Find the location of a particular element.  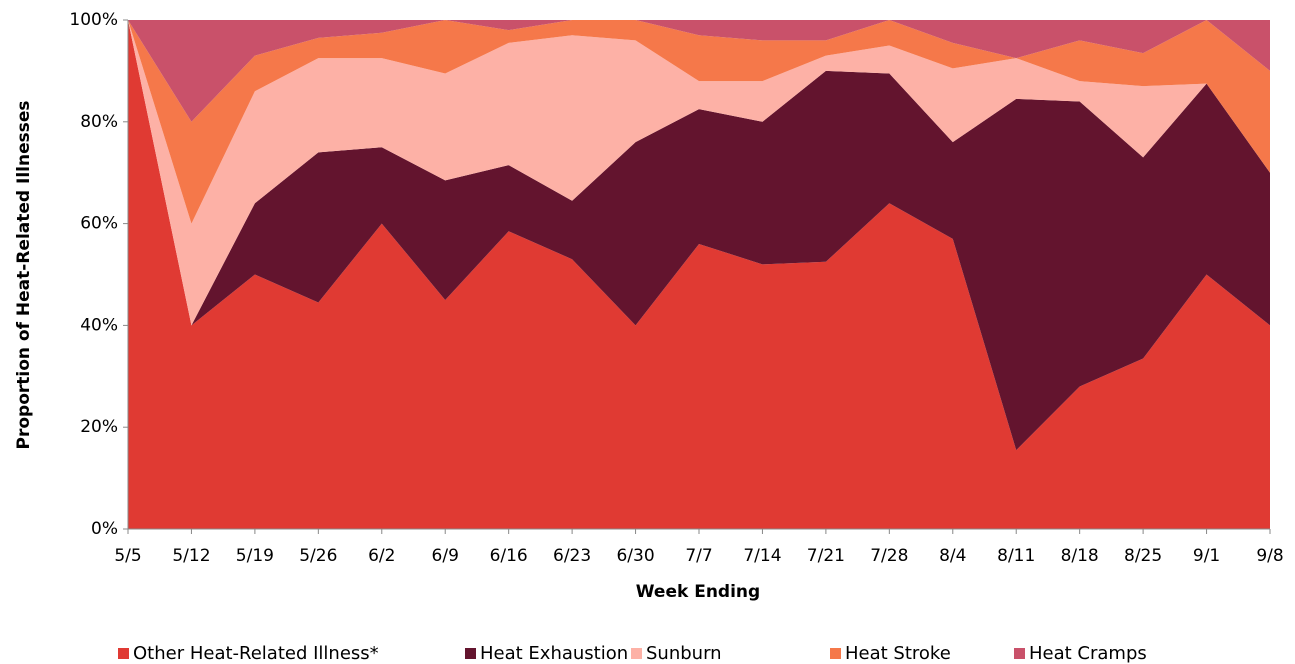

x-tick-label: 6/2 is located at coordinates (381, 556).